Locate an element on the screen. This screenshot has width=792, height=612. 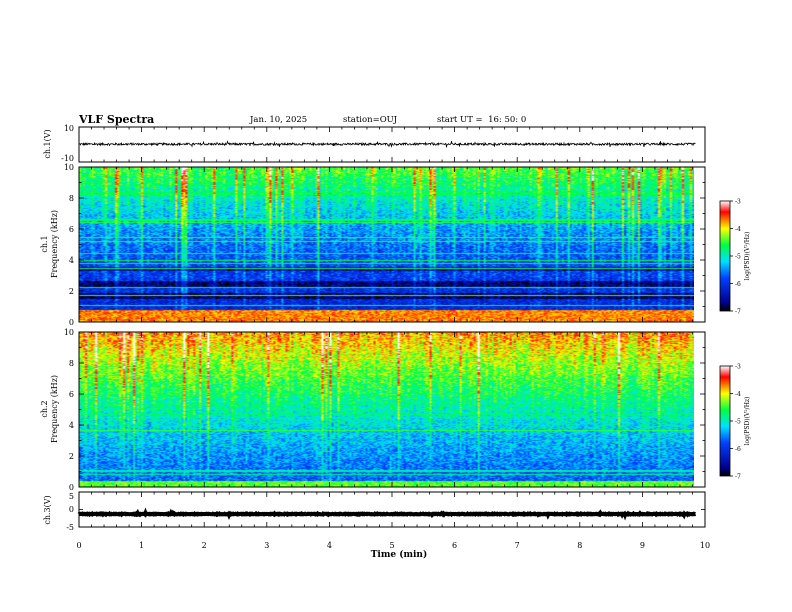
colorbar-1: -3 -4 -5 -6 -7 log(PSD)(V²/Hz) is located at coordinates (735, 257).